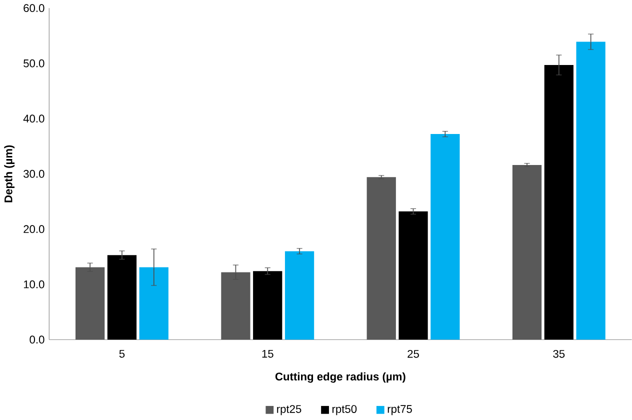 The width and height of the screenshot is (632, 420). I want to click on y-tick-label: 60.0, so click(34, 8).